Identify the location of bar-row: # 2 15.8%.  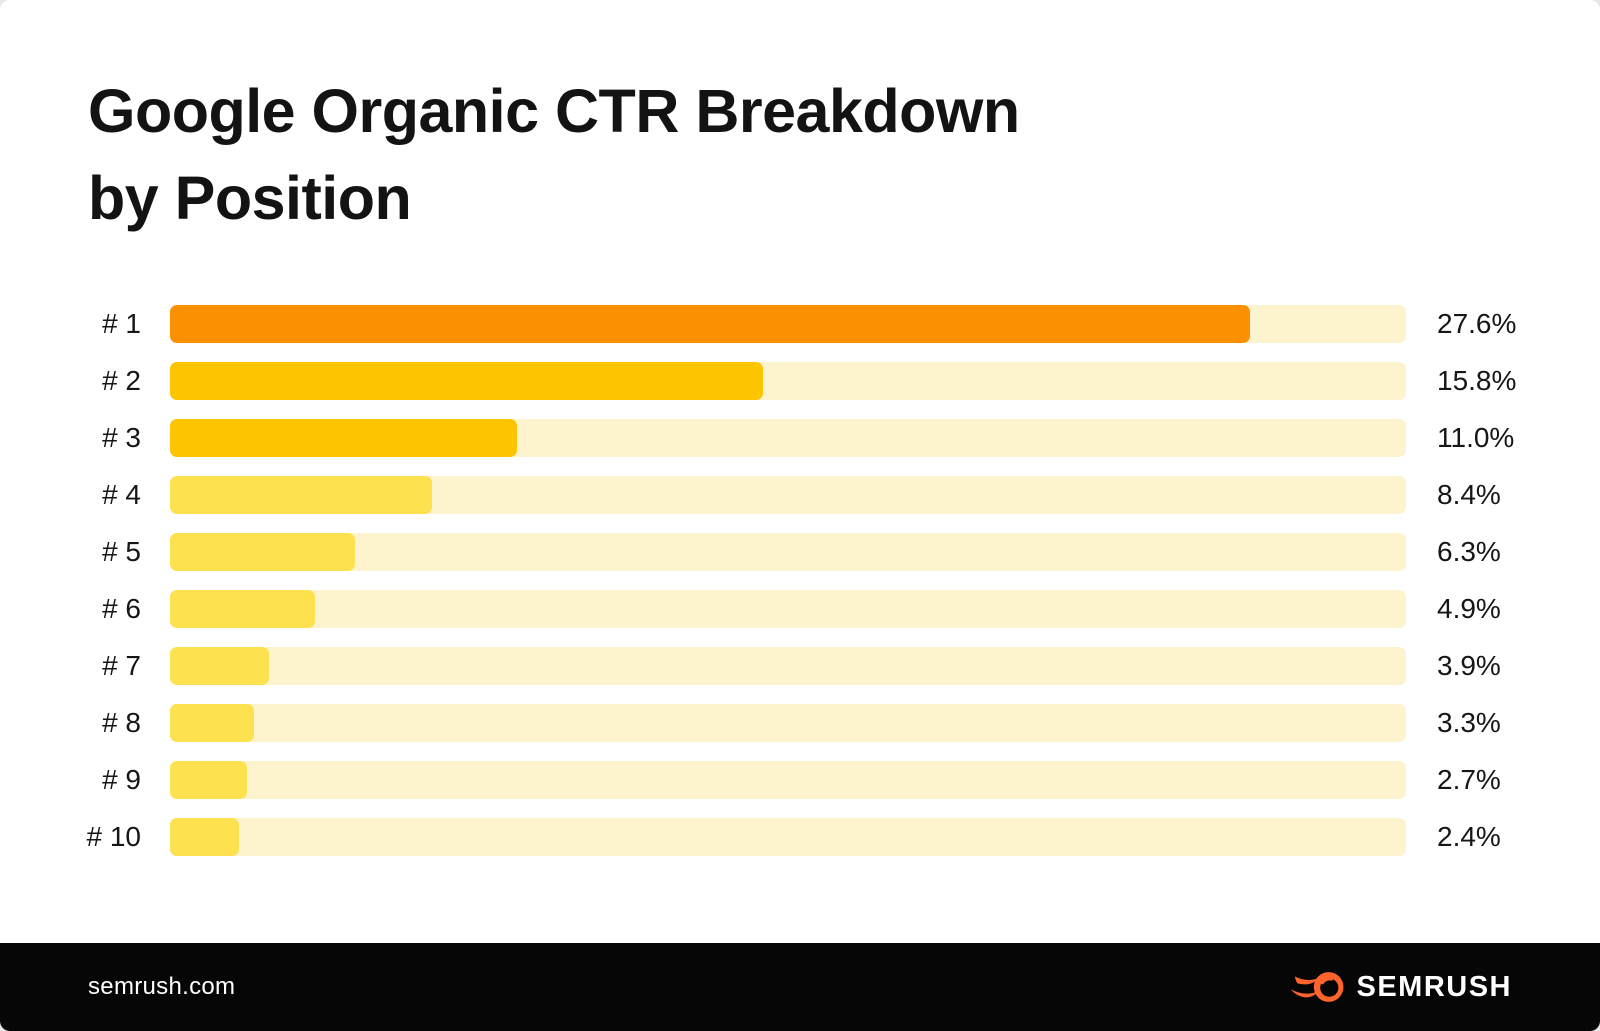
(800, 381).